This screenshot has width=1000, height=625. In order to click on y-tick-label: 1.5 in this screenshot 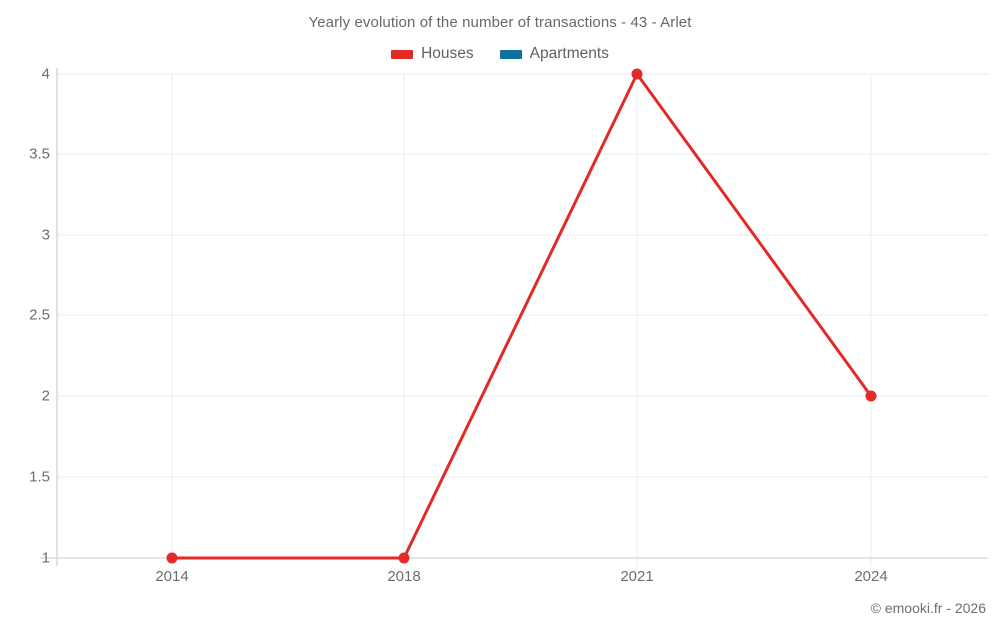, I will do `click(39, 477)`.